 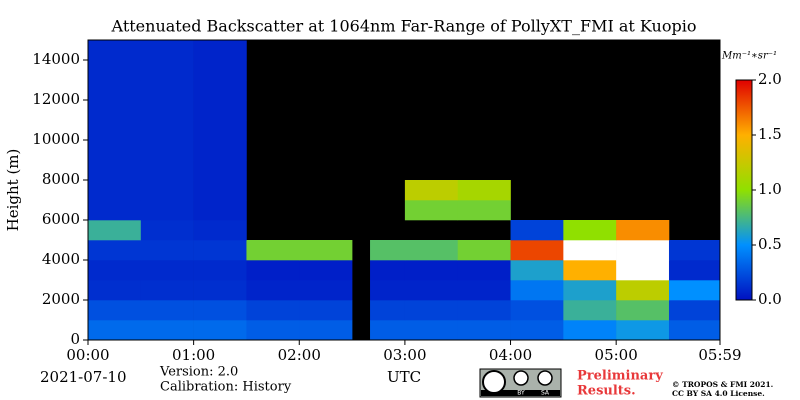 I want to click on y-tick-label: 4000, so click(x=61, y=259).